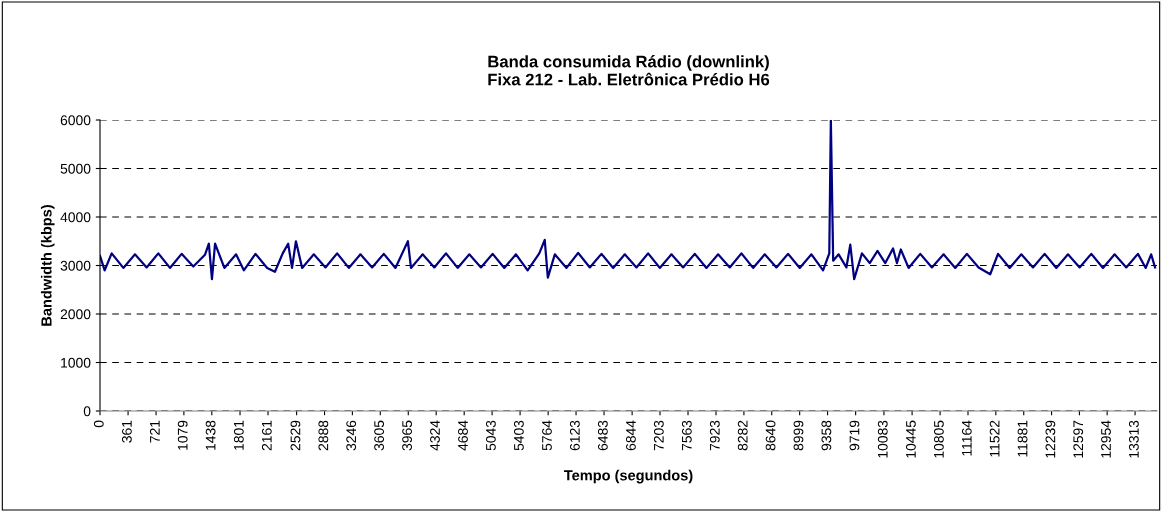 This screenshot has height=511, width=1162. Describe the element at coordinates (631, 435) in the screenshot. I see `x-tick-label: 6844` at that location.